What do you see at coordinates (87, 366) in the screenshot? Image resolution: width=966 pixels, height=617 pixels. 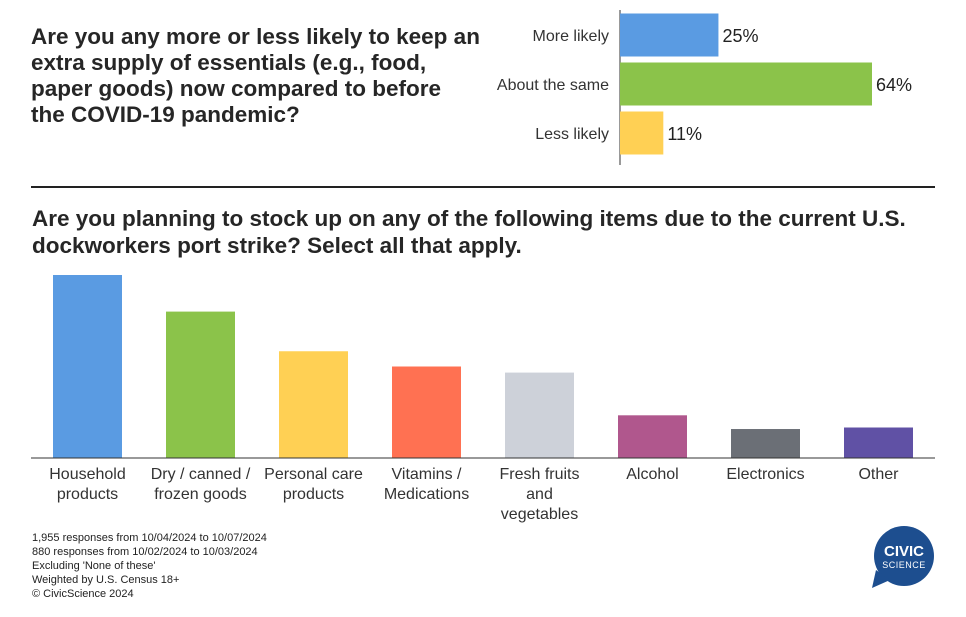 I see `bar-household-products` at bounding box center [87, 366].